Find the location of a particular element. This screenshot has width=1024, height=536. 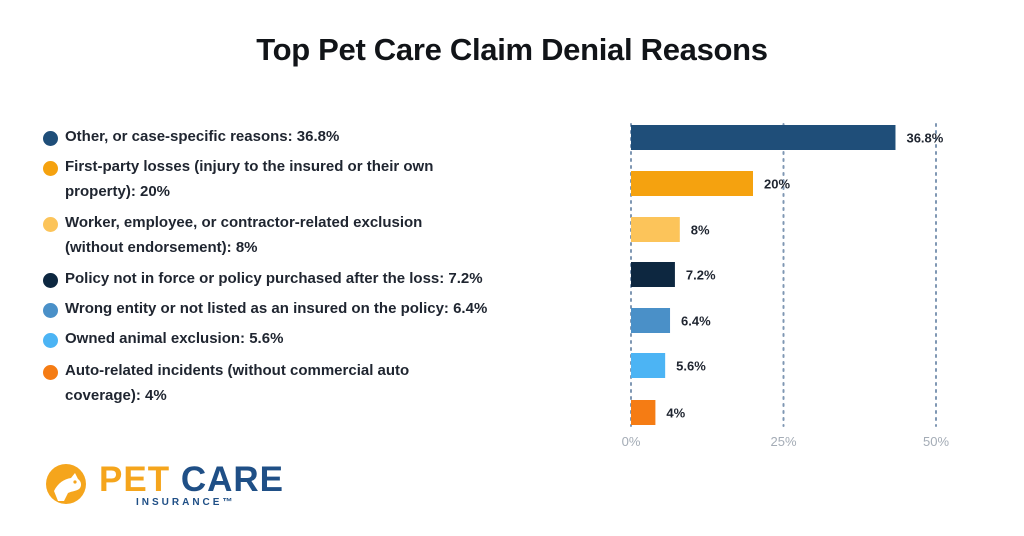

bar-value-label: 4% is located at coordinates (675, 413).